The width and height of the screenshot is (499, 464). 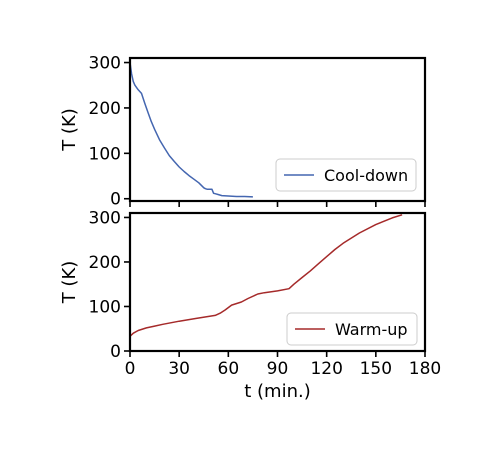 What do you see at coordinates (366, 175) in the screenshot?
I see `legend-label: Cool-down` at bounding box center [366, 175].